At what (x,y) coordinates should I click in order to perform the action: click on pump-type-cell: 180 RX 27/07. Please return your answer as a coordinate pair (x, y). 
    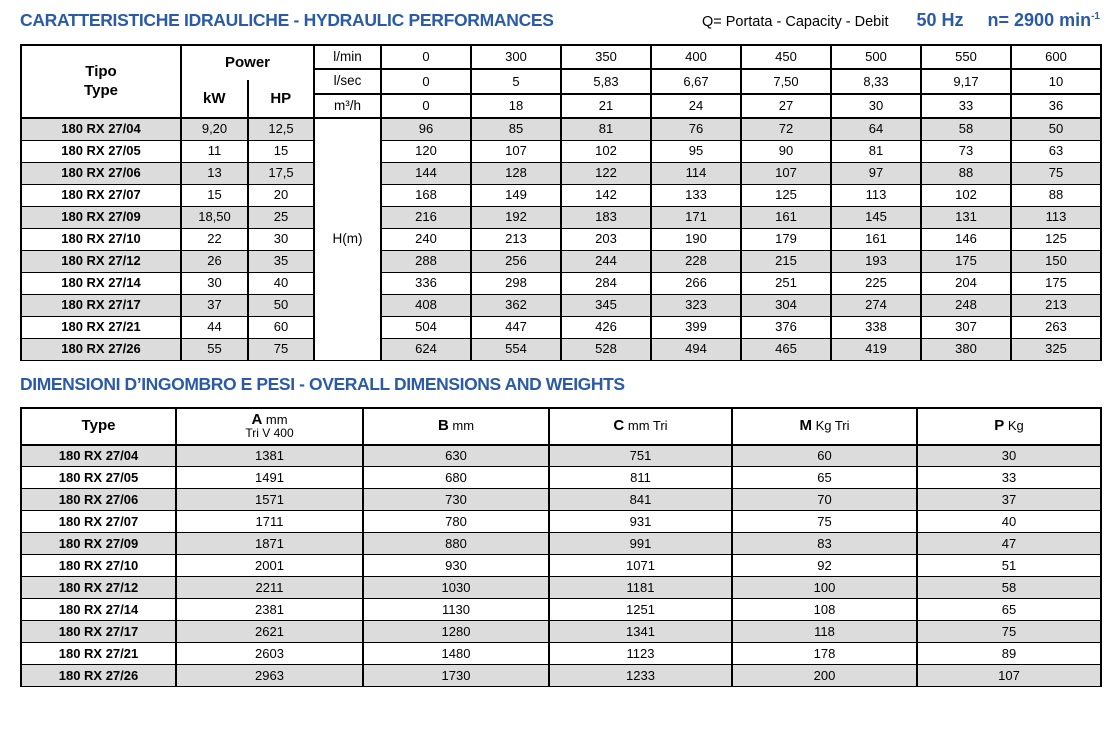
    Looking at the image, I should click on (101, 195).